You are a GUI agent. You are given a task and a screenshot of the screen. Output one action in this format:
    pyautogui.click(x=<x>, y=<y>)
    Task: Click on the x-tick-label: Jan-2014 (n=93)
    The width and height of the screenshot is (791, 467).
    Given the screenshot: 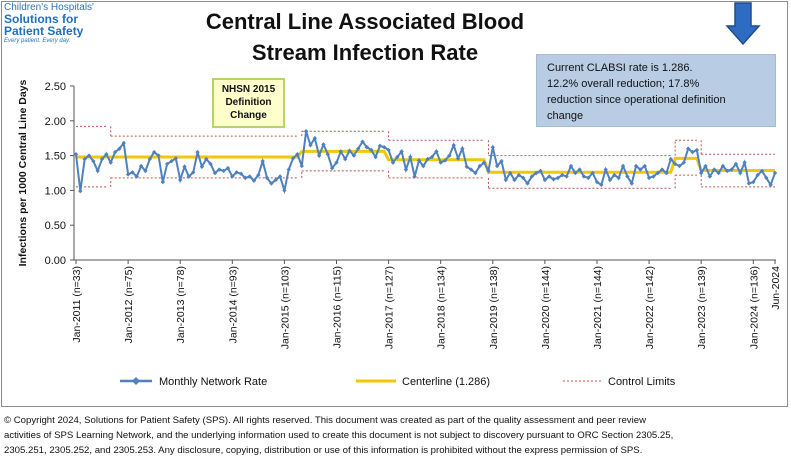 What is the action you would take?
    pyautogui.click(x=233, y=304)
    